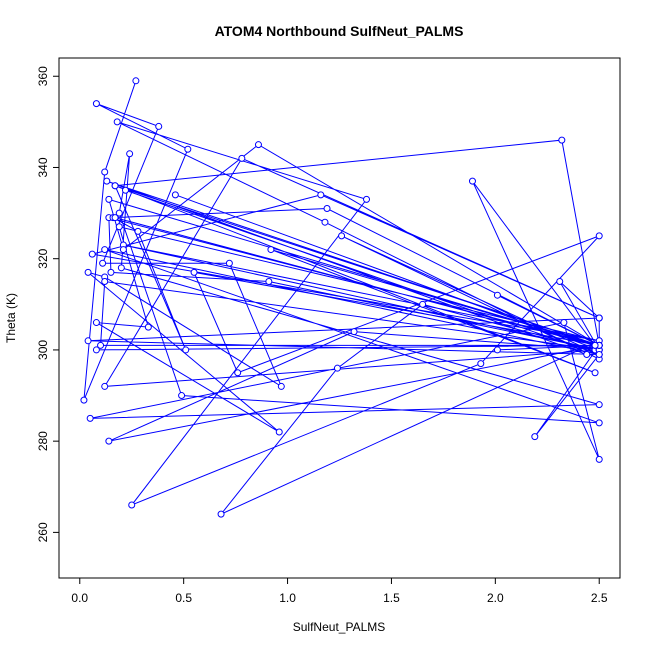  I want to click on y-axis: 260 280 300 320 340 360, so click(48, 304).